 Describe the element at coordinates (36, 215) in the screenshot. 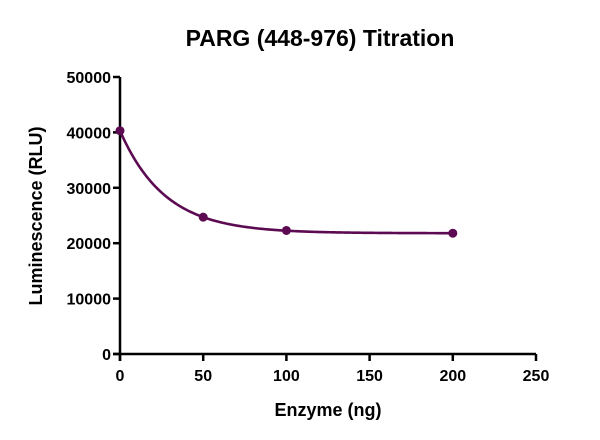

I see `y-axis-label: Luminescence (RLU)` at that location.